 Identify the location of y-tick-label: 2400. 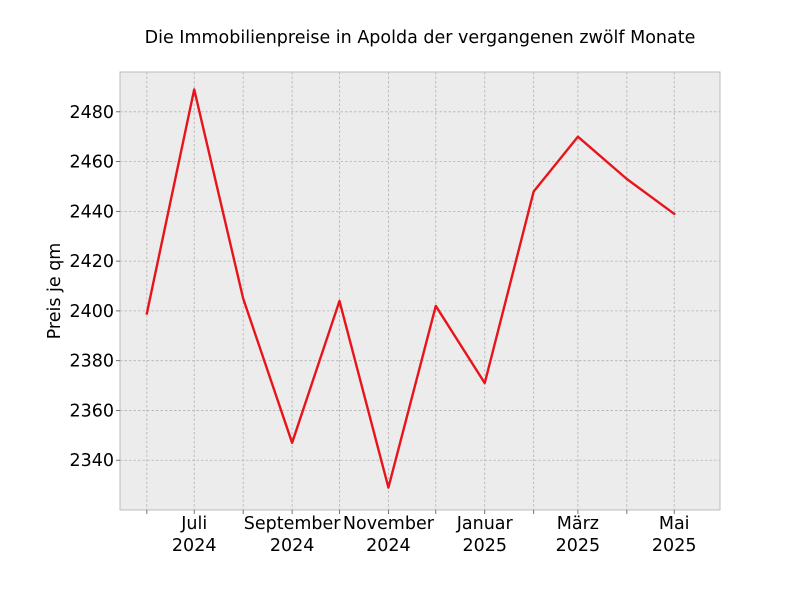
(91, 312).